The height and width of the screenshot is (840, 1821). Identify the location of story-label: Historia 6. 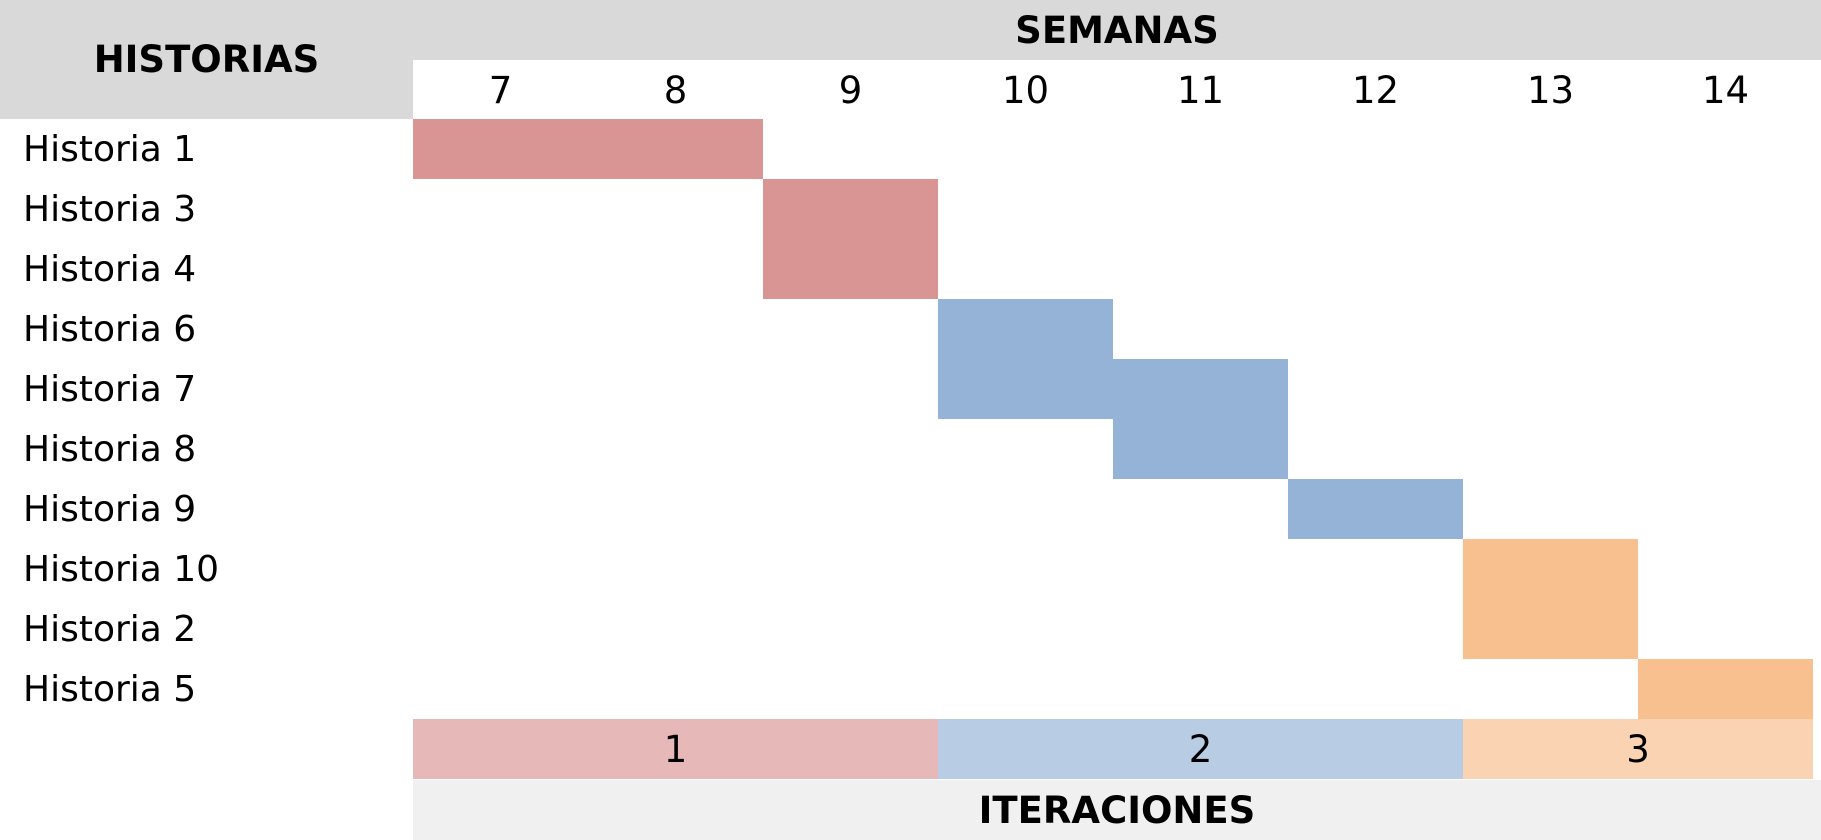
(110, 329).